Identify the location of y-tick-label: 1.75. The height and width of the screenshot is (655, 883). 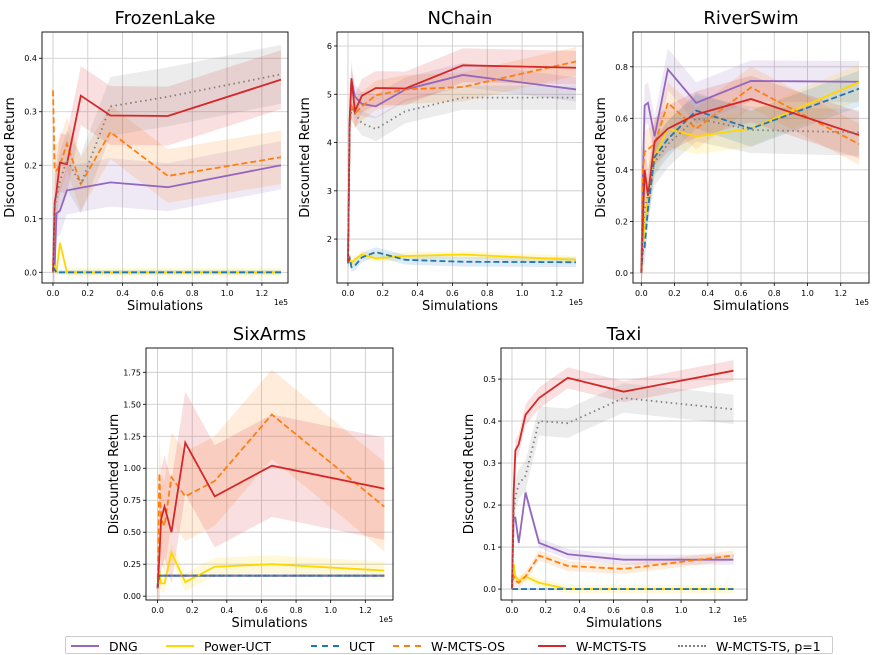
(132, 372).